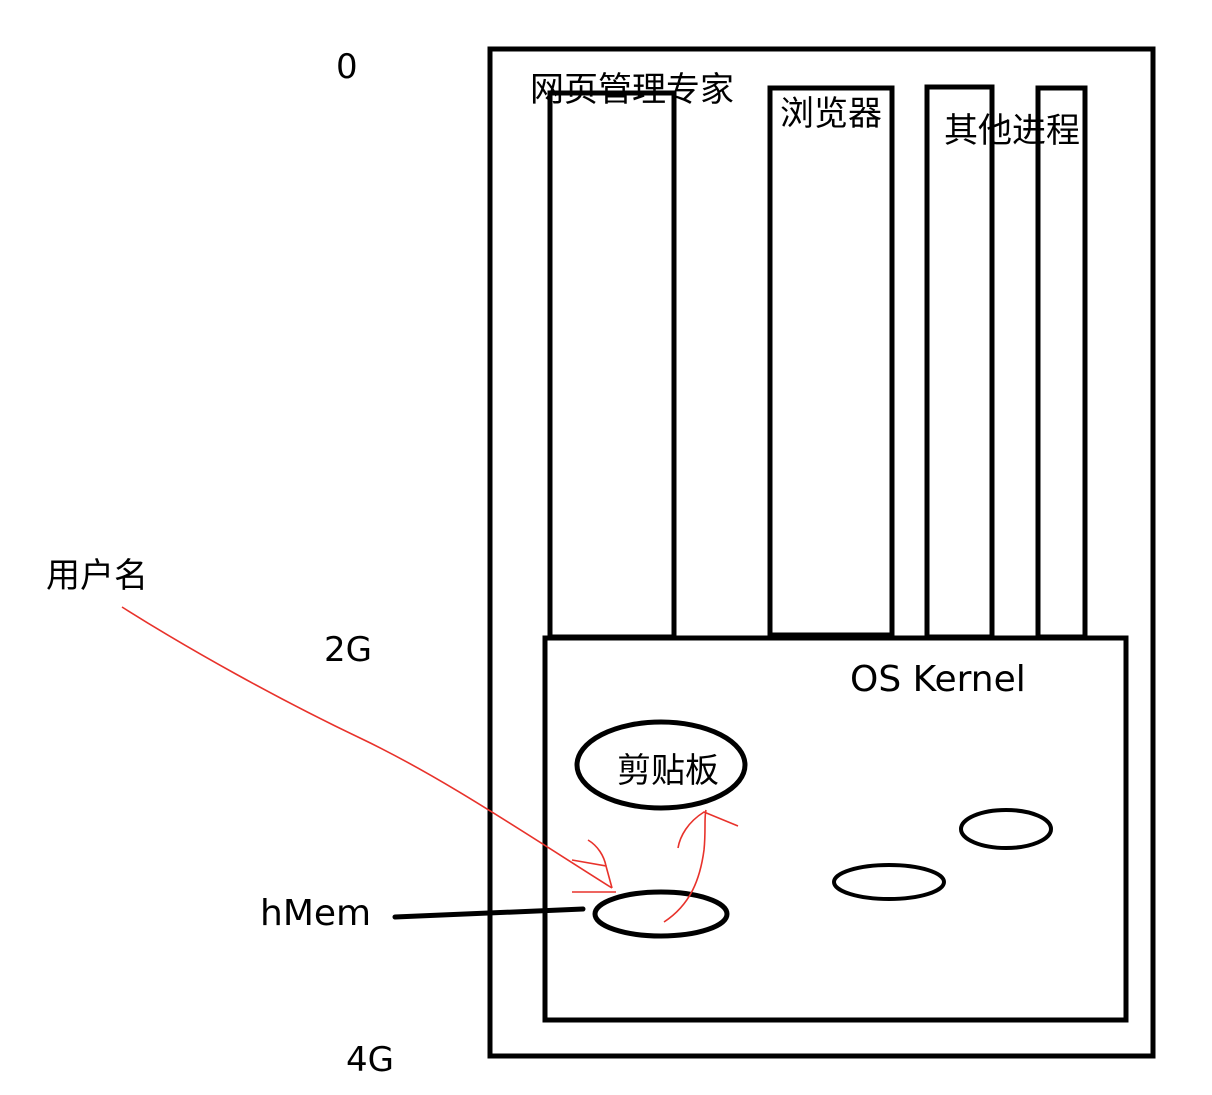  I want to click on hmem-pointer-line, so click(489, 913).